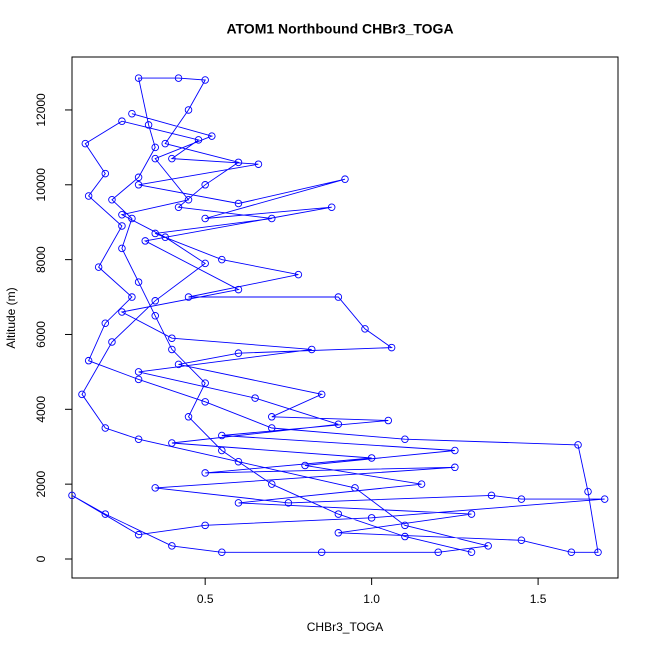 The height and width of the screenshot is (650, 650). Describe the element at coordinates (538, 599) in the screenshot. I see `x-tick-label: 1.5` at that location.